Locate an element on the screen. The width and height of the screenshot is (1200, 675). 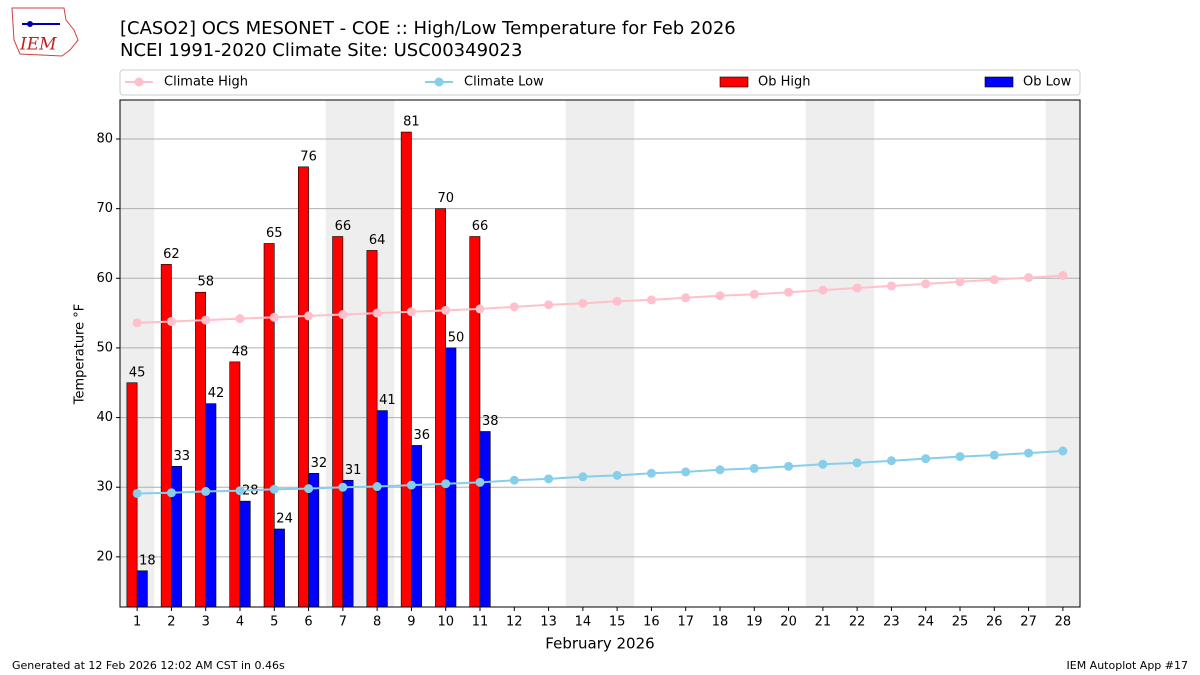
x-tick-label: 19 is located at coordinates (754, 622).